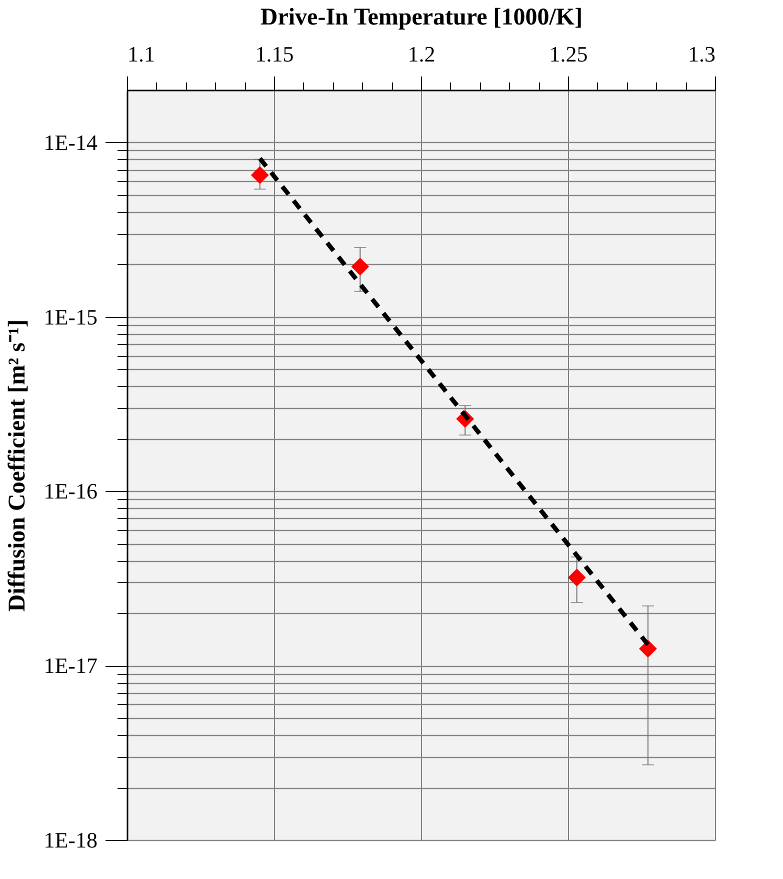 This screenshot has height=879, width=783. What do you see at coordinates (568, 54) in the screenshot?
I see `x-tick-label: 1.25` at bounding box center [568, 54].